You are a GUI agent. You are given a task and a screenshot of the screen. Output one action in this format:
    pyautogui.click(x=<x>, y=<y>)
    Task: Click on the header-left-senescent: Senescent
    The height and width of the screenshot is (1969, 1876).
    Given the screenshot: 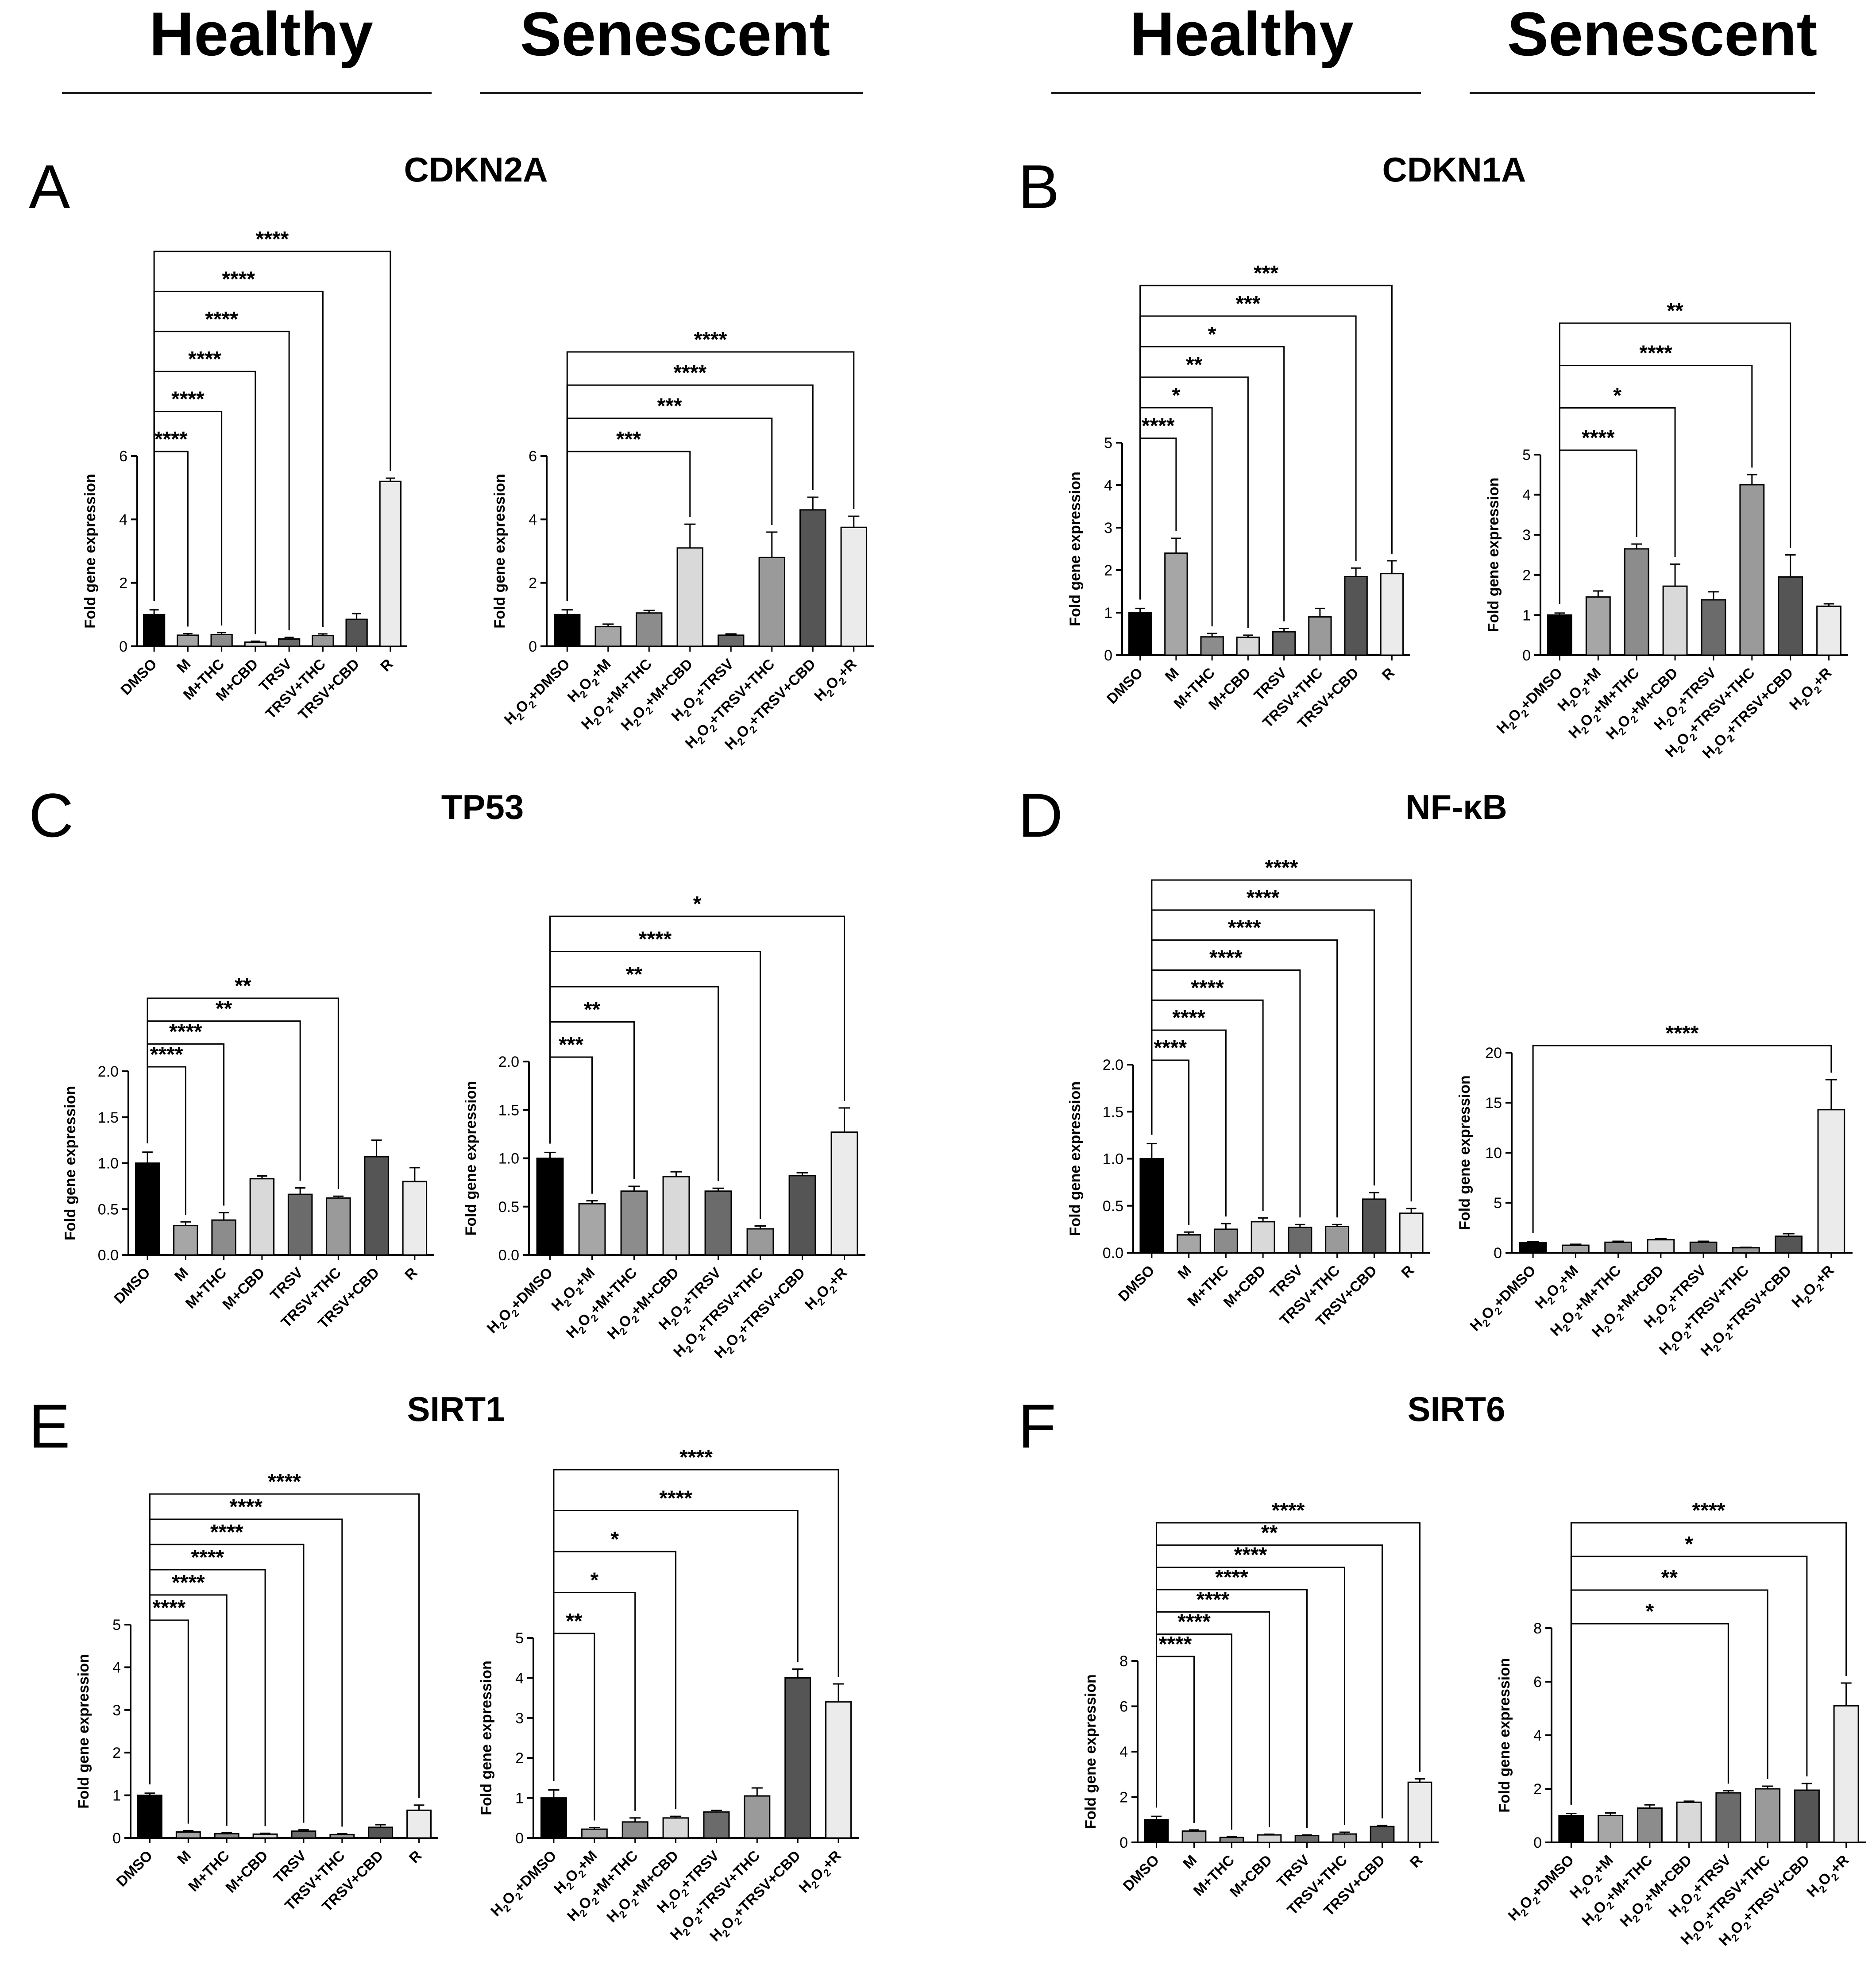 What is the action you would take?
    pyautogui.click(x=675, y=34)
    